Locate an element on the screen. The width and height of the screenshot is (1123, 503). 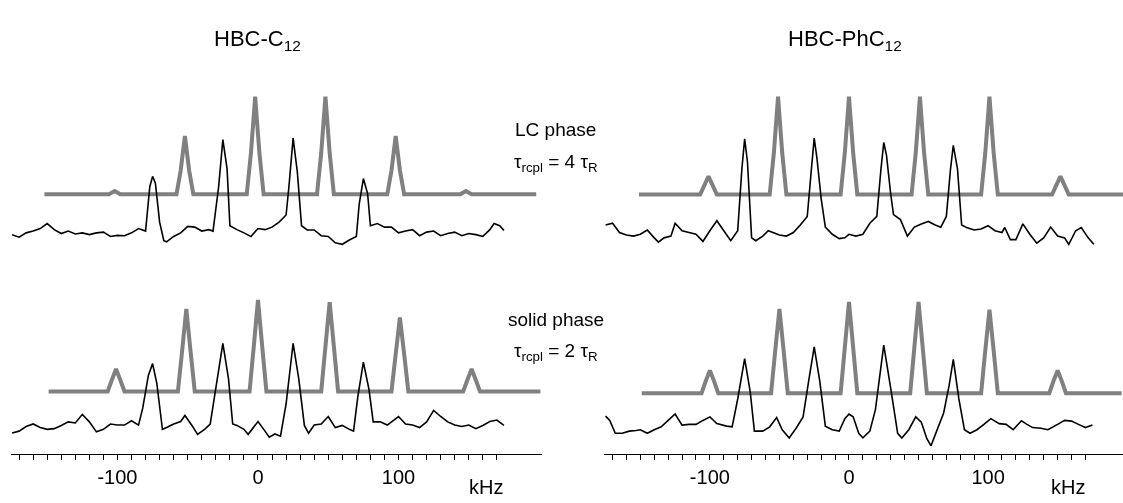
annotation: LC phase is located at coordinates (556, 129).